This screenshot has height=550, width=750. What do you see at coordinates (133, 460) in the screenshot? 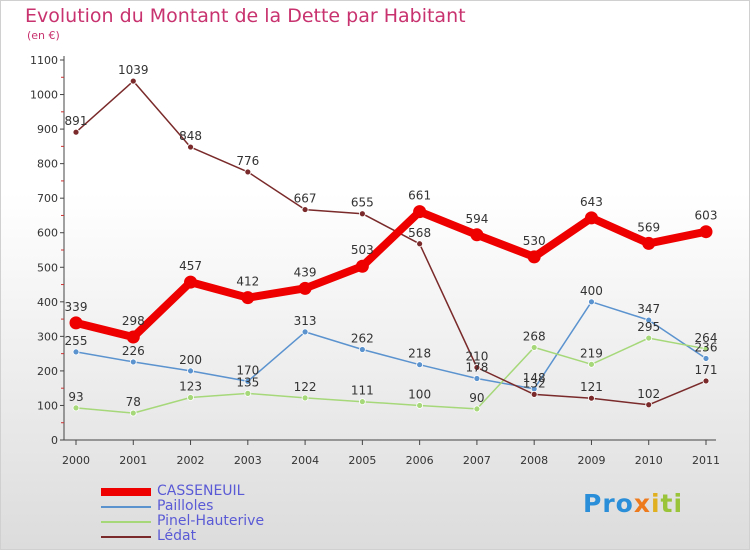
I see `x-tick-label: 2001` at bounding box center [133, 460].